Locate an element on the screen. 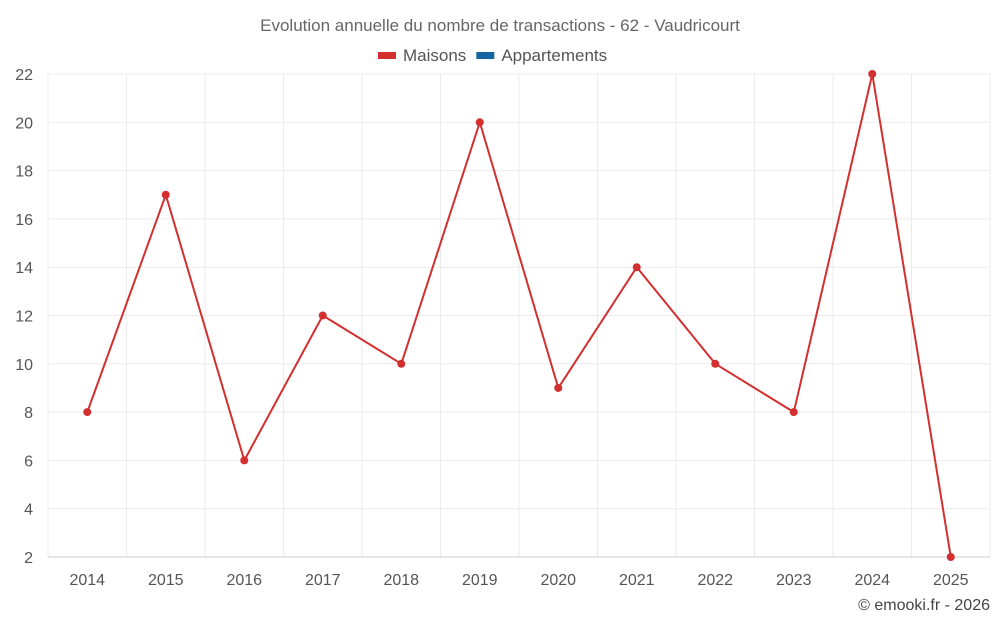 Image resolution: width=1000 pixels, height=625 pixels. legend-label: Maisons is located at coordinates (434, 55).